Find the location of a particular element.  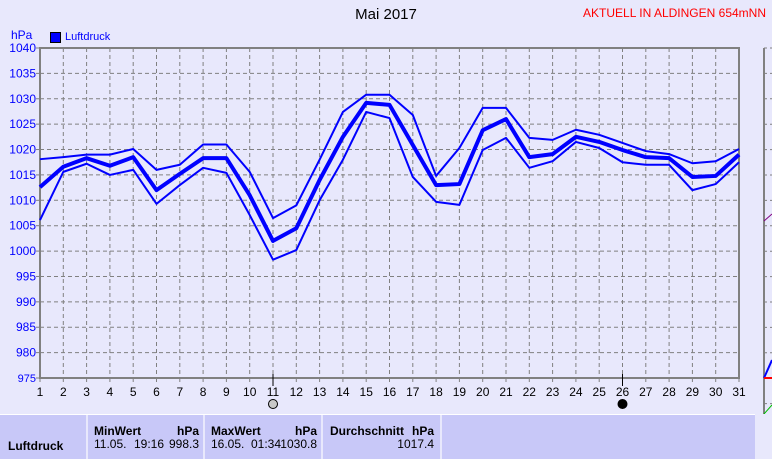

x-tick-label: 6 is located at coordinates (156, 392).